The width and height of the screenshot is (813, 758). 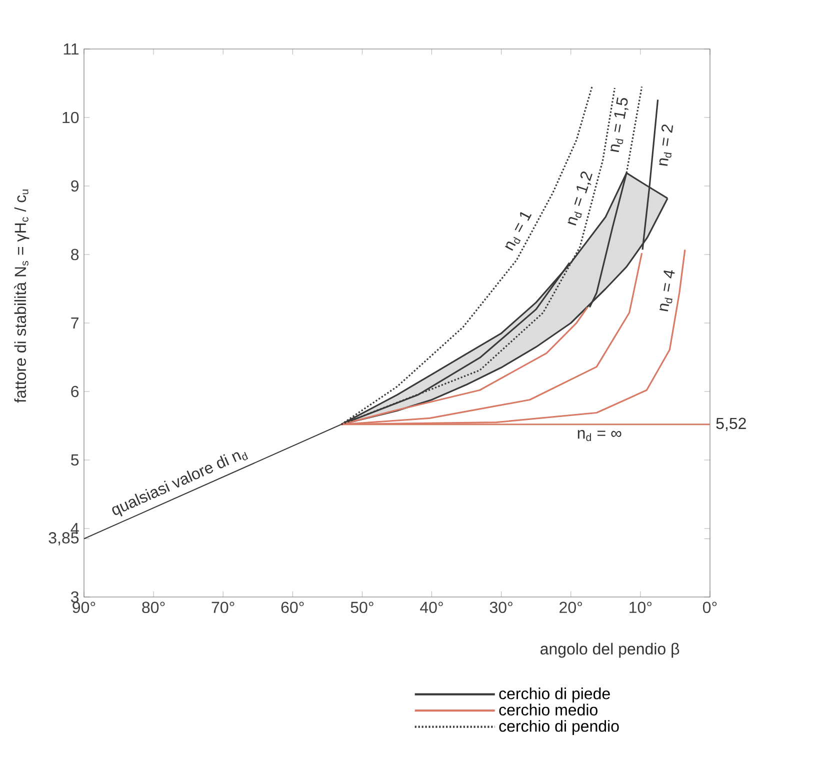 I want to click on y-tick-label: 8, so click(x=75, y=254).